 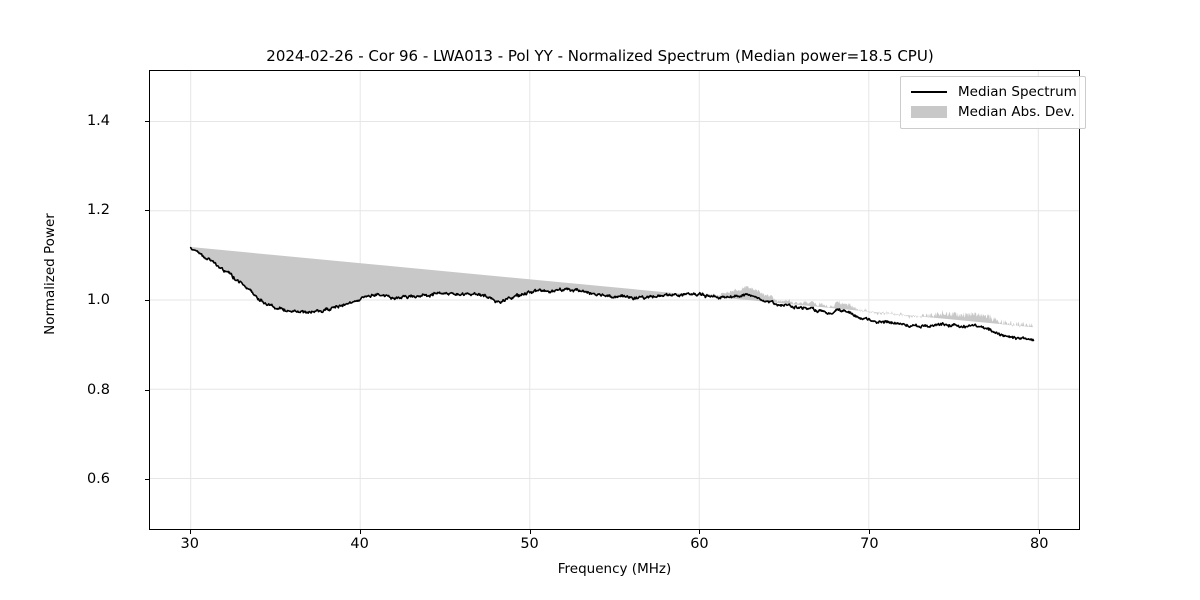 I want to click on x-axis-label: Frequency (MHz), so click(x=614, y=569).